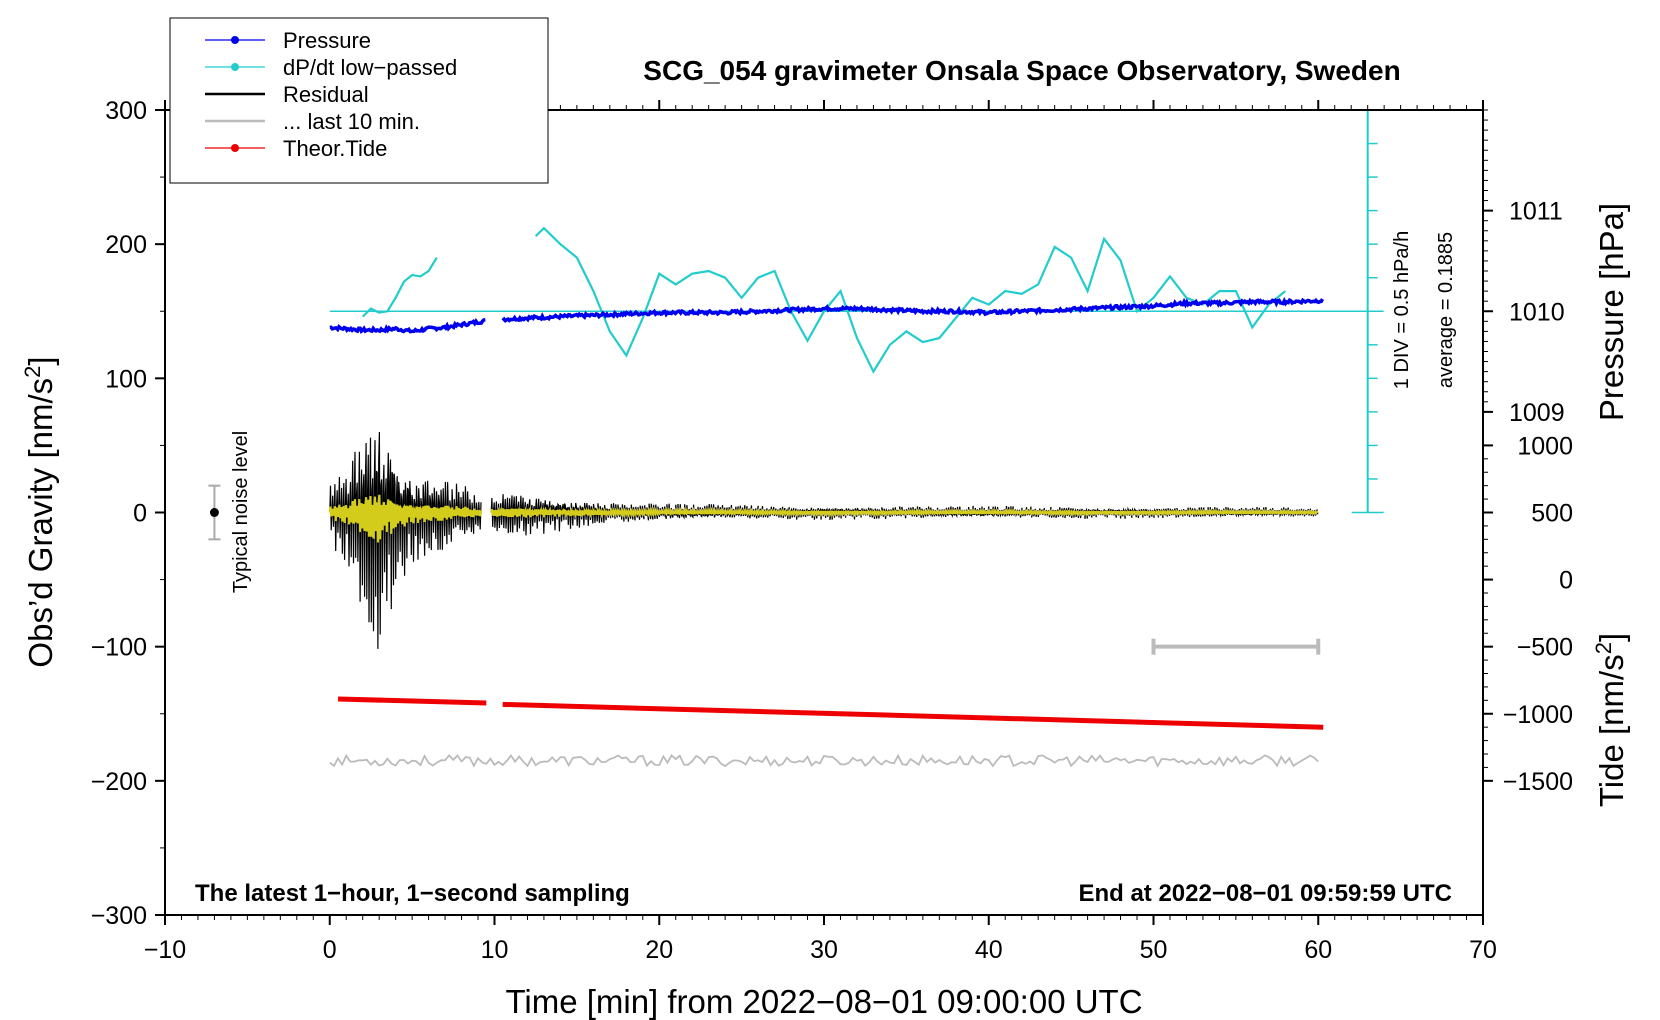 Image resolution: width=1660 pixels, height=1020 pixels. I want to click on x-tick-label-6: 50, so click(1154, 950).